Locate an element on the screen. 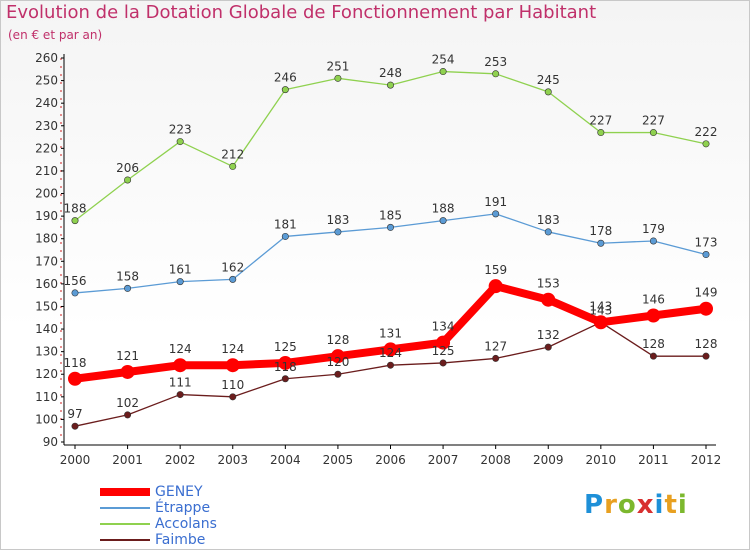 The image size is (750, 550). data-label: 127 is located at coordinates (495, 346).